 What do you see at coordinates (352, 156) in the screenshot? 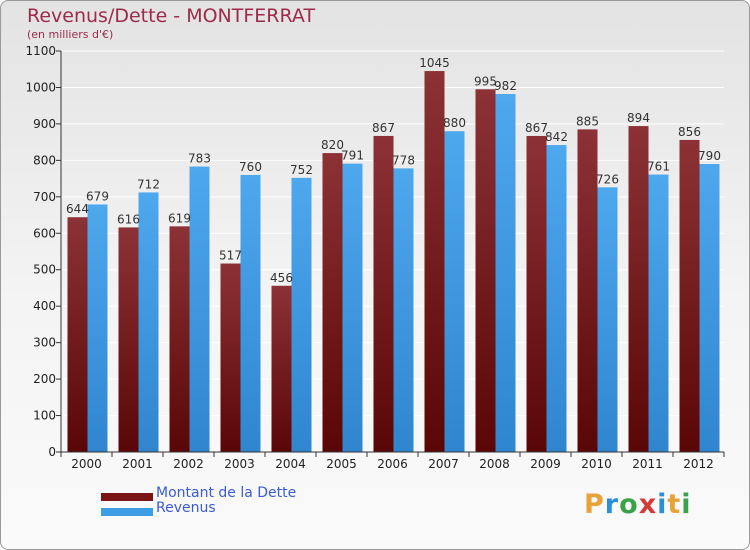
I see `data-label: 791` at bounding box center [352, 156].